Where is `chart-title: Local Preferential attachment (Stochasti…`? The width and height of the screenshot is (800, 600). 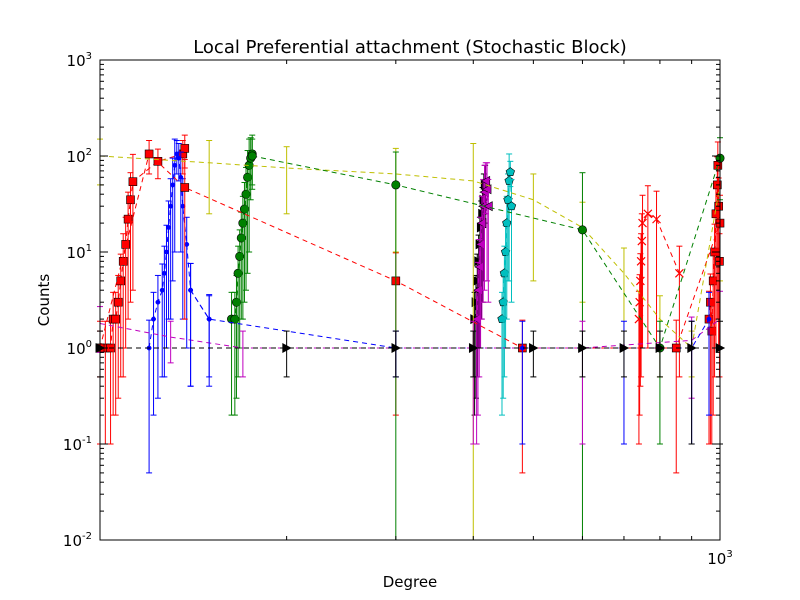
chart-title: Local Preferential attachment (Stochasti… is located at coordinates (410, 47).